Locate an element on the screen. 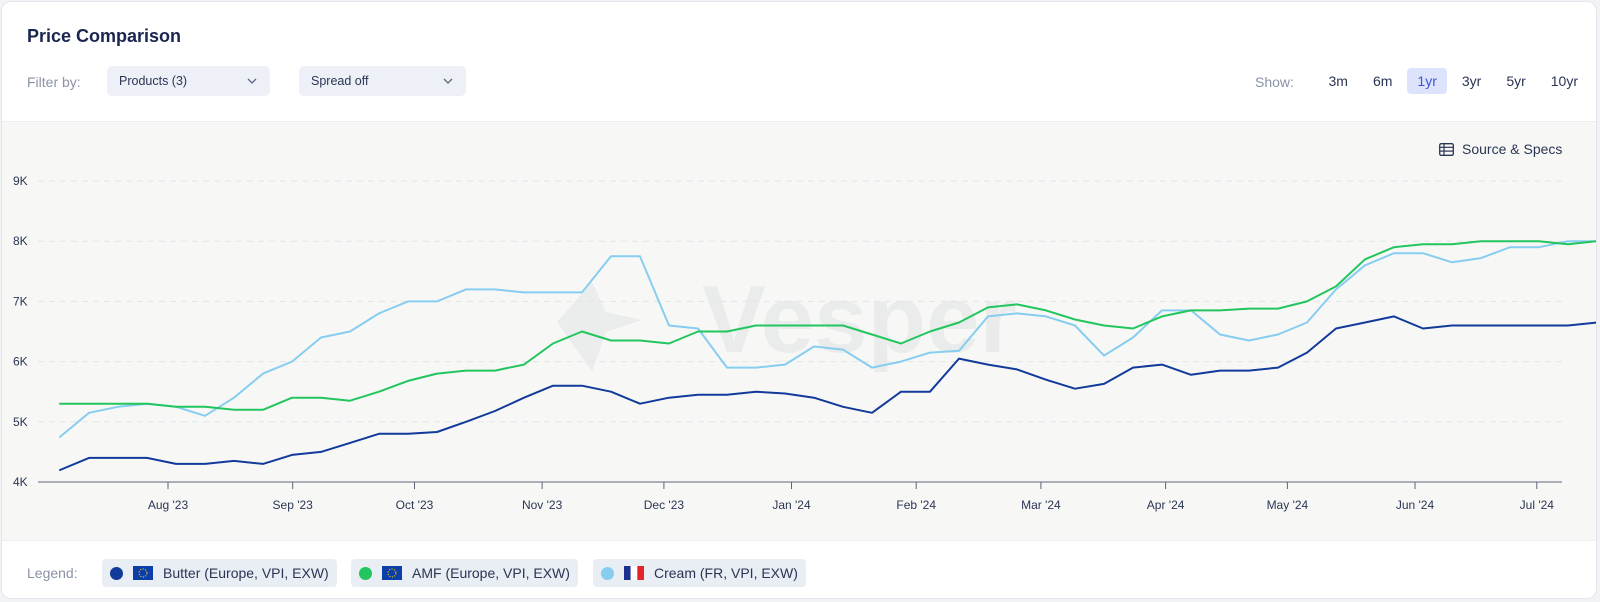  legend-item-amf: AMF (Europe, VPI, EXW) is located at coordinates (464, 573).